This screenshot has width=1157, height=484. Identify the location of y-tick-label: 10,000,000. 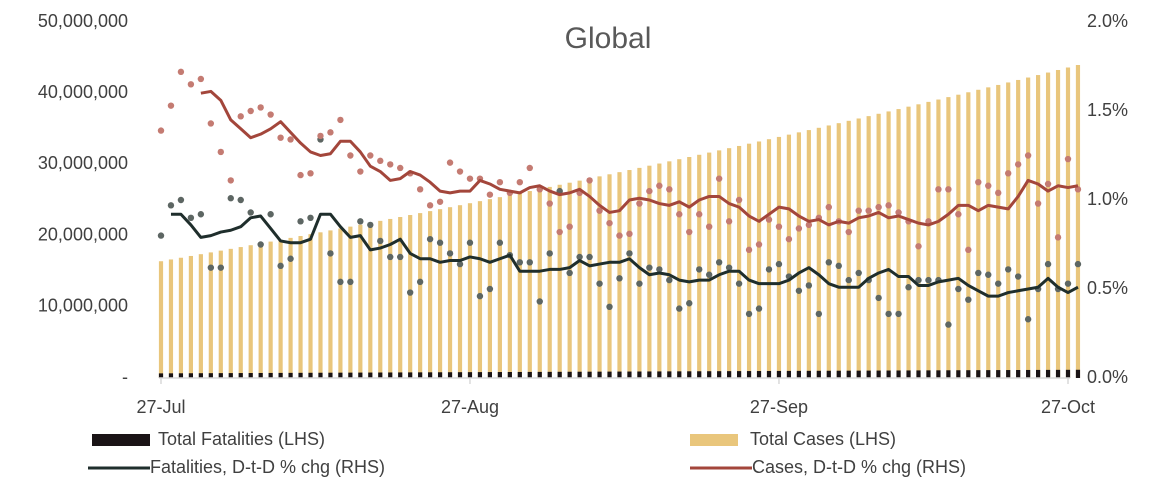
(83, 306).